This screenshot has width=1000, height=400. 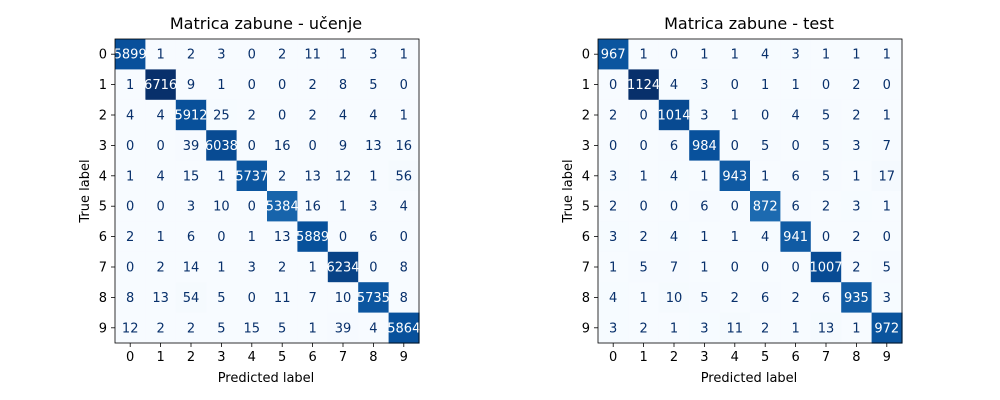 I want to click on cell-value-label: 10, so click(x=343, y=298).